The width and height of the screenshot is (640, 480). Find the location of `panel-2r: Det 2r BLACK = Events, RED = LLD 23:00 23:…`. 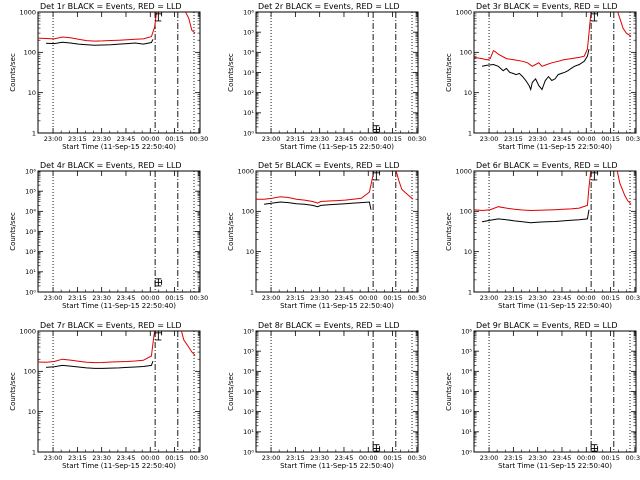

panel-2r: Det 2r BLACK = Events, RED = LLD 23:00 23:… is located at coordinates (326, 76).